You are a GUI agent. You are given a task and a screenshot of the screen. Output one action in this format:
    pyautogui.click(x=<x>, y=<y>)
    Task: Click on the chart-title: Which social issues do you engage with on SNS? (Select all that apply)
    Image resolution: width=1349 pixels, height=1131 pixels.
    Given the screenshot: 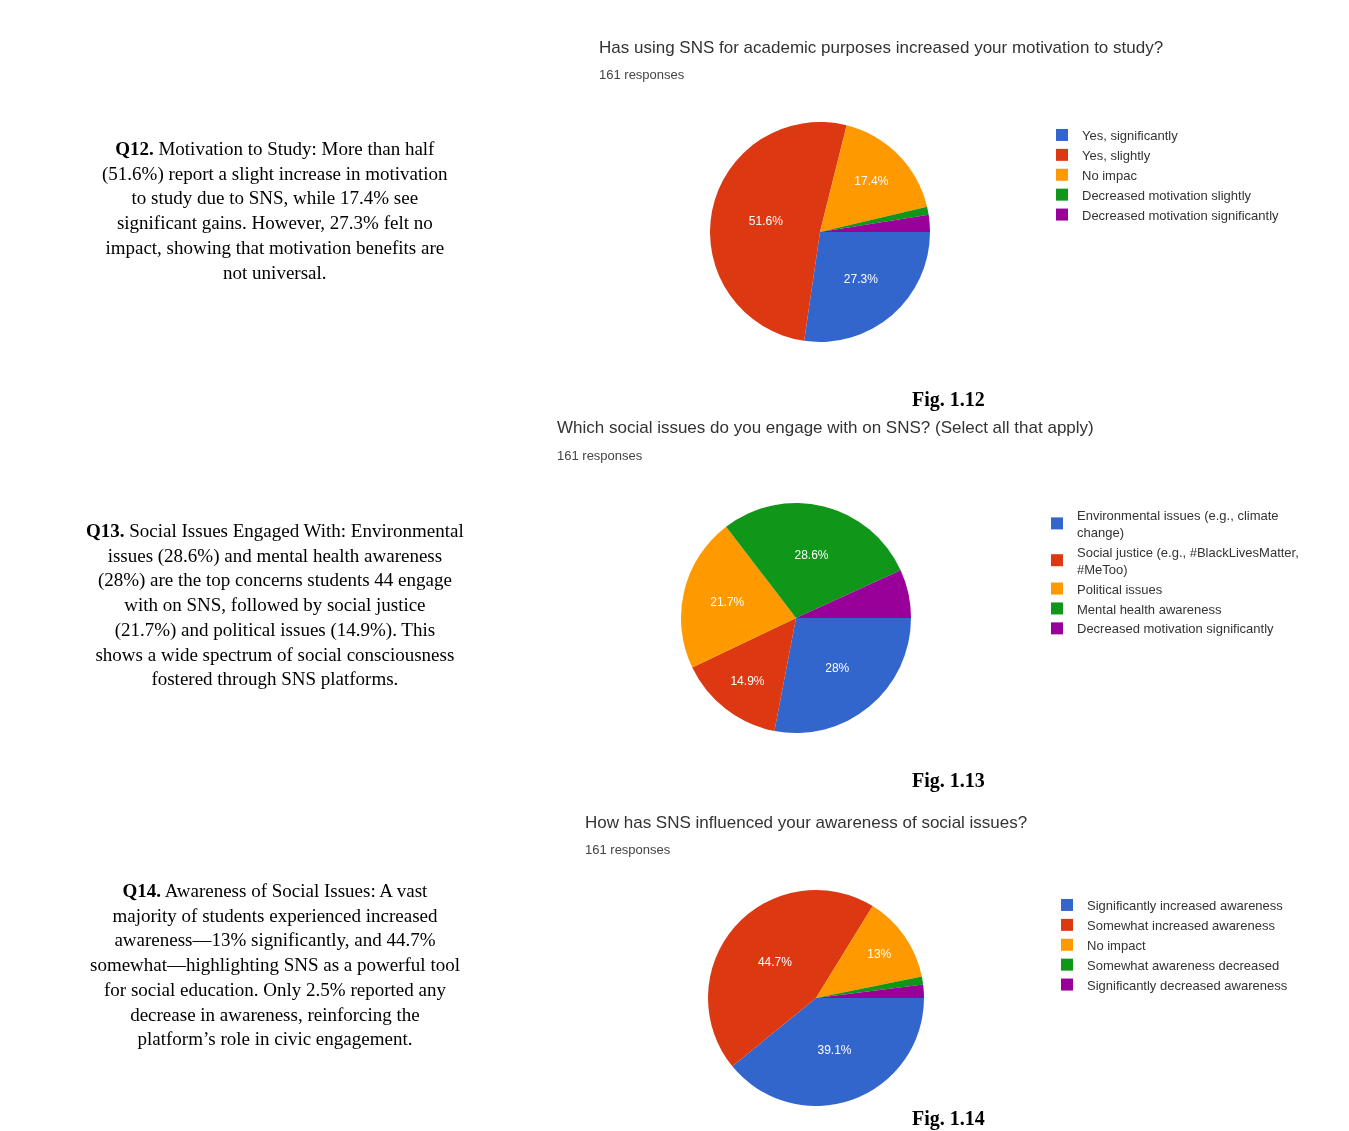 What is the action you would take?
    pyautogui.click(x=825, y=427)
    